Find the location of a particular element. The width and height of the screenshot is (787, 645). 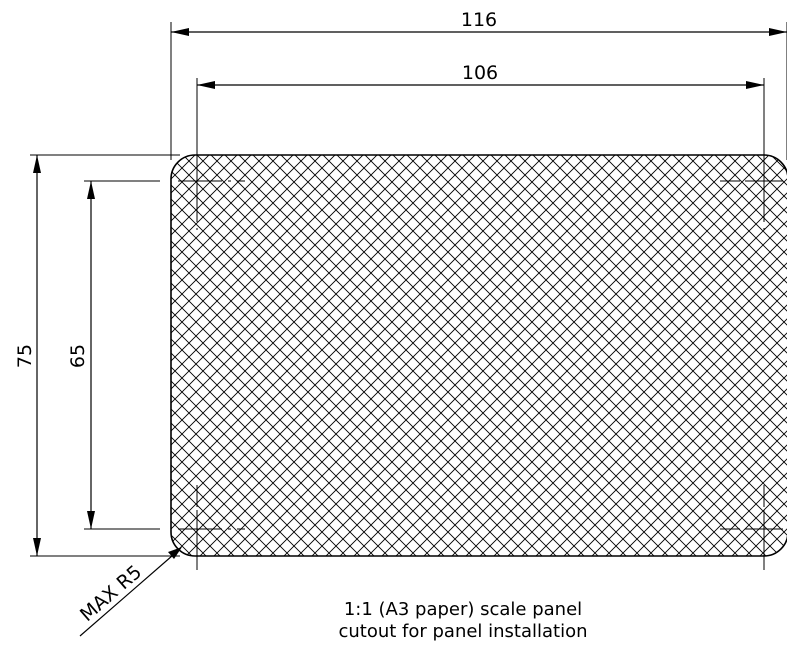

dimension-label-65: 65 is located at coordinates (78, 356).